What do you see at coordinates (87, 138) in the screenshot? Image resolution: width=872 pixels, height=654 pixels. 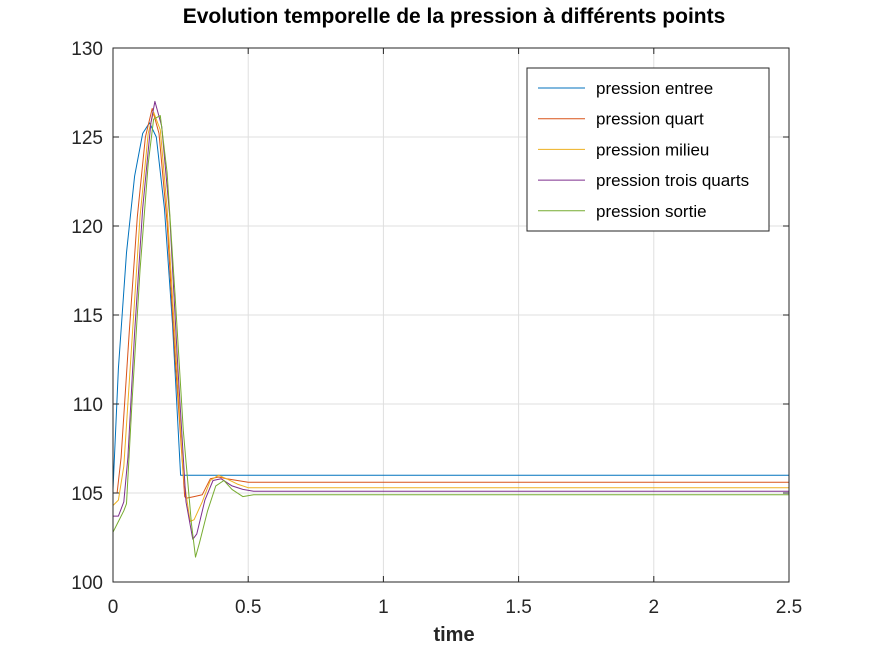 I see `y-tick-label: 125` at bounding box center [87, 138].